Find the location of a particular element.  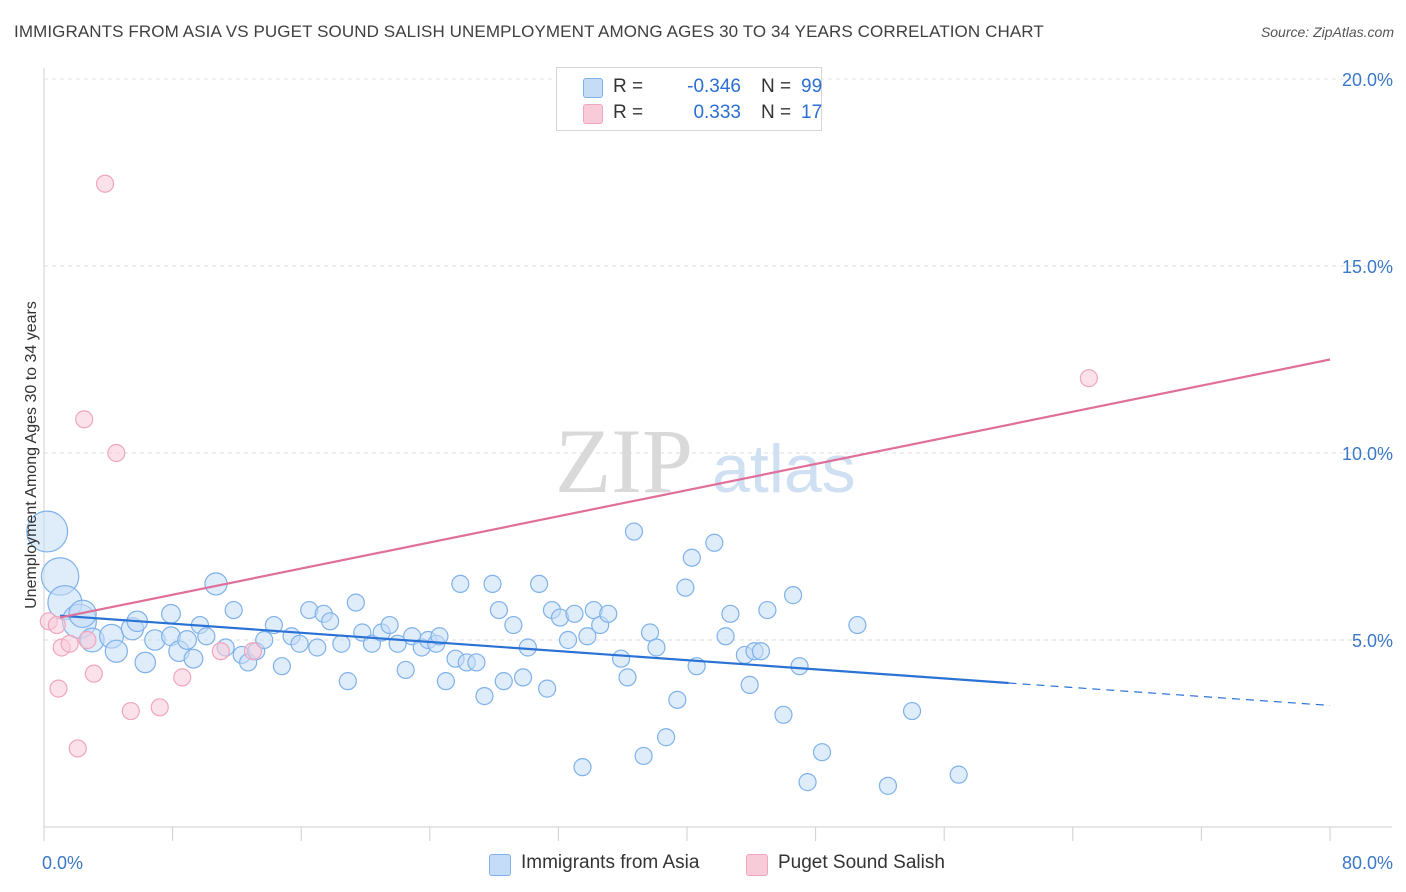

source-label: Source: ZipAtlas.com is located at coordinates (1327, 32).